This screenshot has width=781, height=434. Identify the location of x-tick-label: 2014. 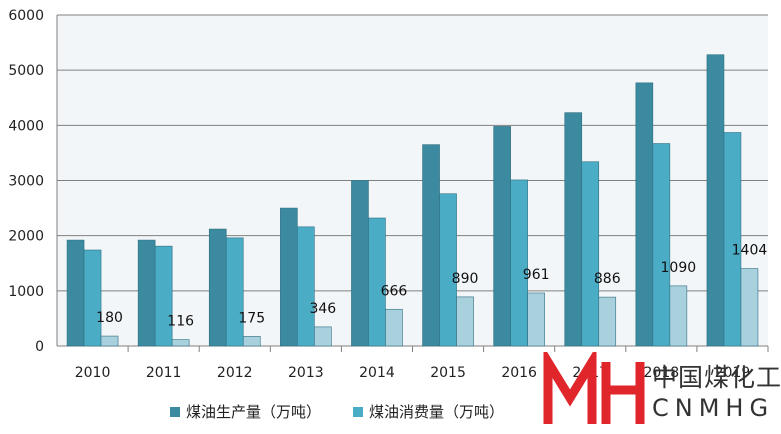
(377, 373).